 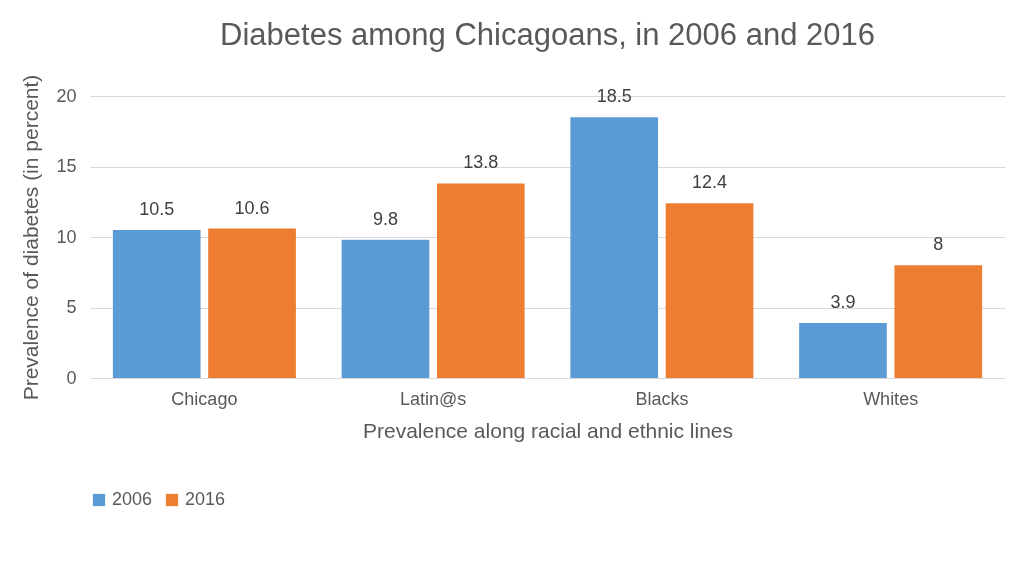 I want to click on y-tick-label: 10, so click(x=66, y=236).